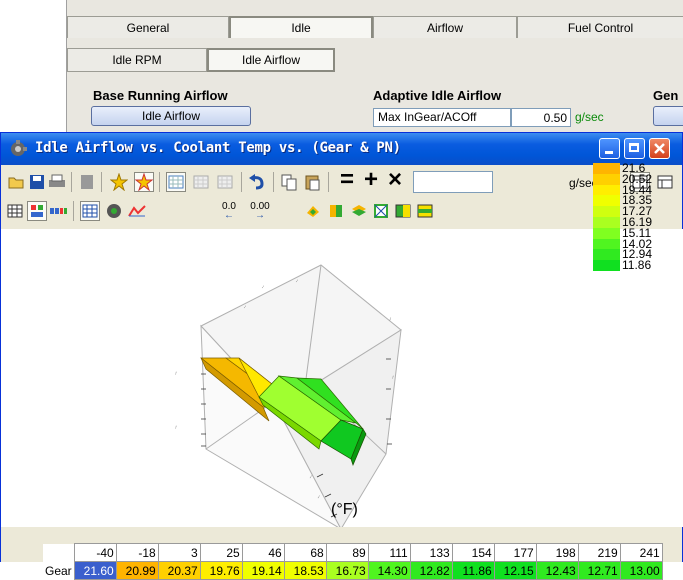 The image size is (683, 580). What do you see at coordinates (313, 182) in the screenshot?
I see `paste-icon` at bounding box center [313, 182].